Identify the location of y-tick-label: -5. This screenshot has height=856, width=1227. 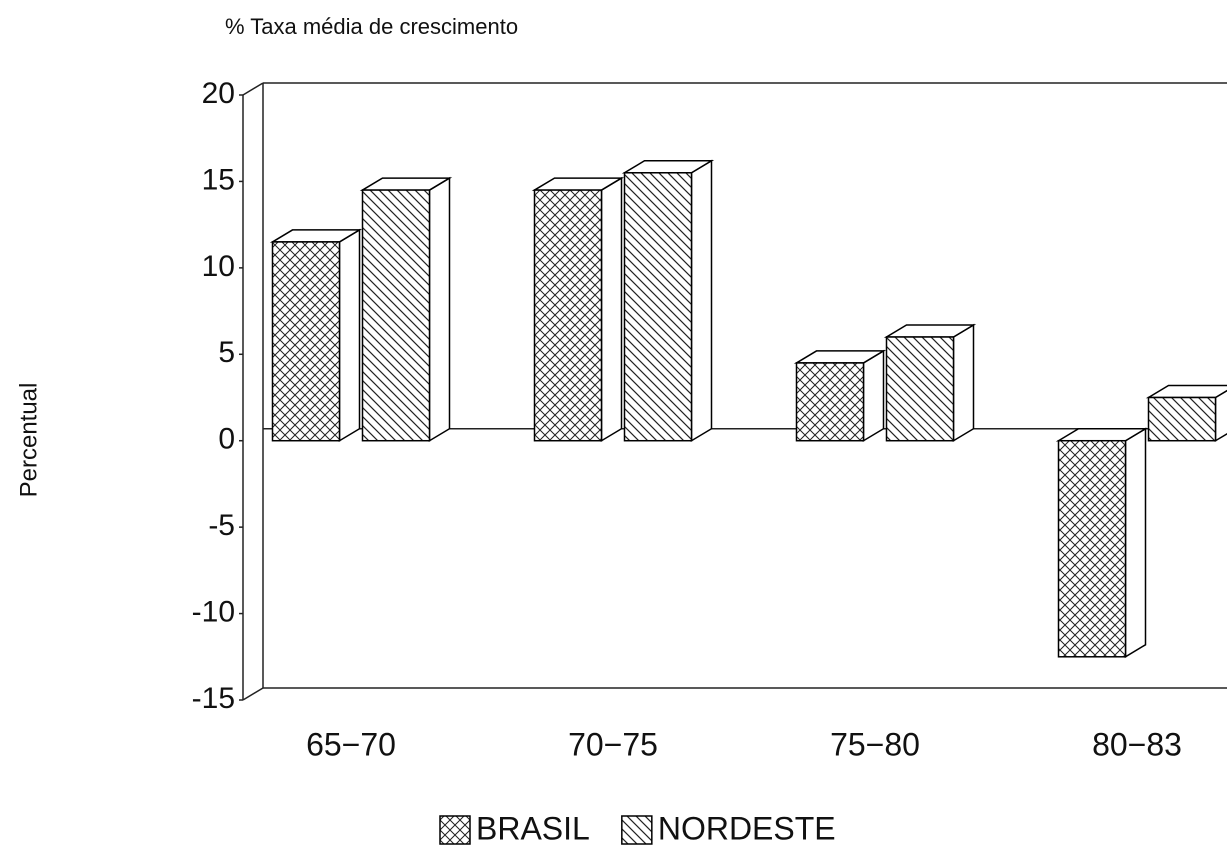
(221, 525).